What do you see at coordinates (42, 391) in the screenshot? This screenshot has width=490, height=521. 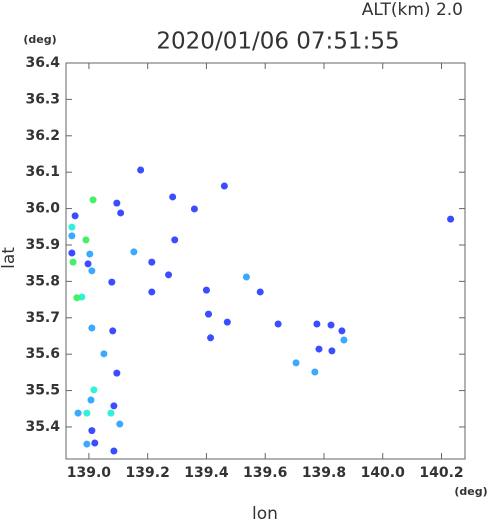 I see `y-tick-label: 35.5` at bounding box center [42, 391].